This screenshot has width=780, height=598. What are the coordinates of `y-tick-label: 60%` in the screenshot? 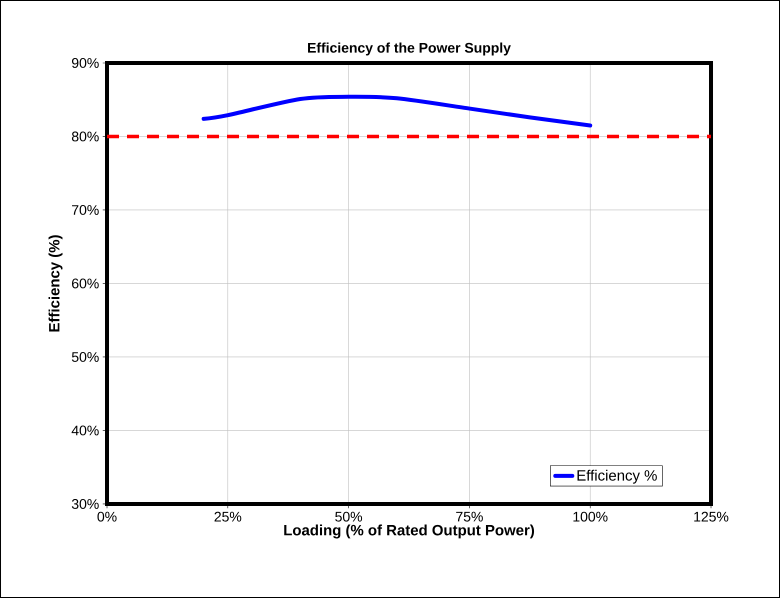 It's located at (85, 283).